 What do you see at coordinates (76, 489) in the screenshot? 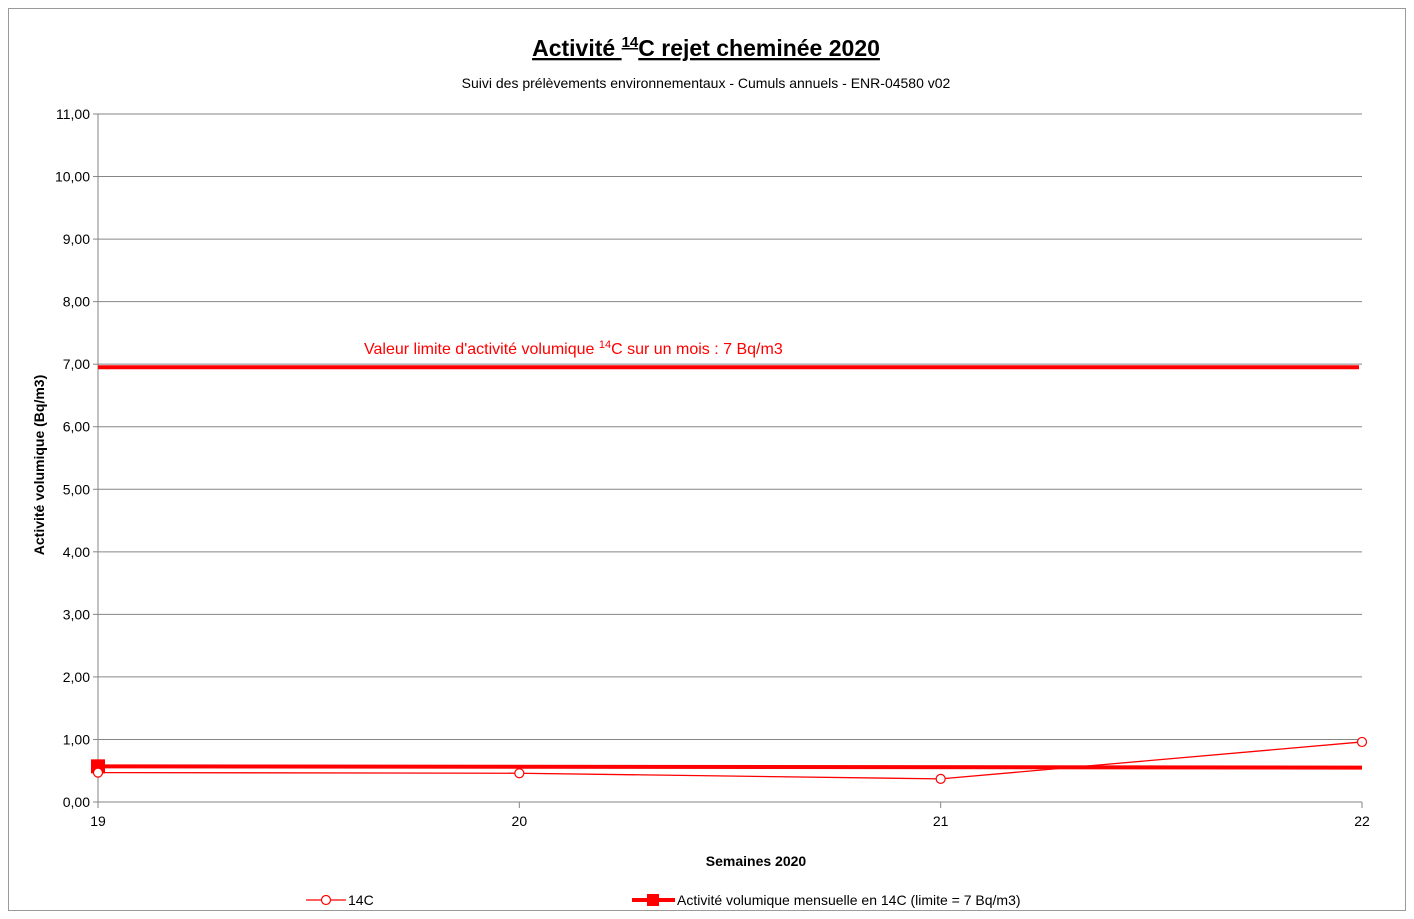
I see `y-tick-label: 5,00` at bounding box center [76, 489].